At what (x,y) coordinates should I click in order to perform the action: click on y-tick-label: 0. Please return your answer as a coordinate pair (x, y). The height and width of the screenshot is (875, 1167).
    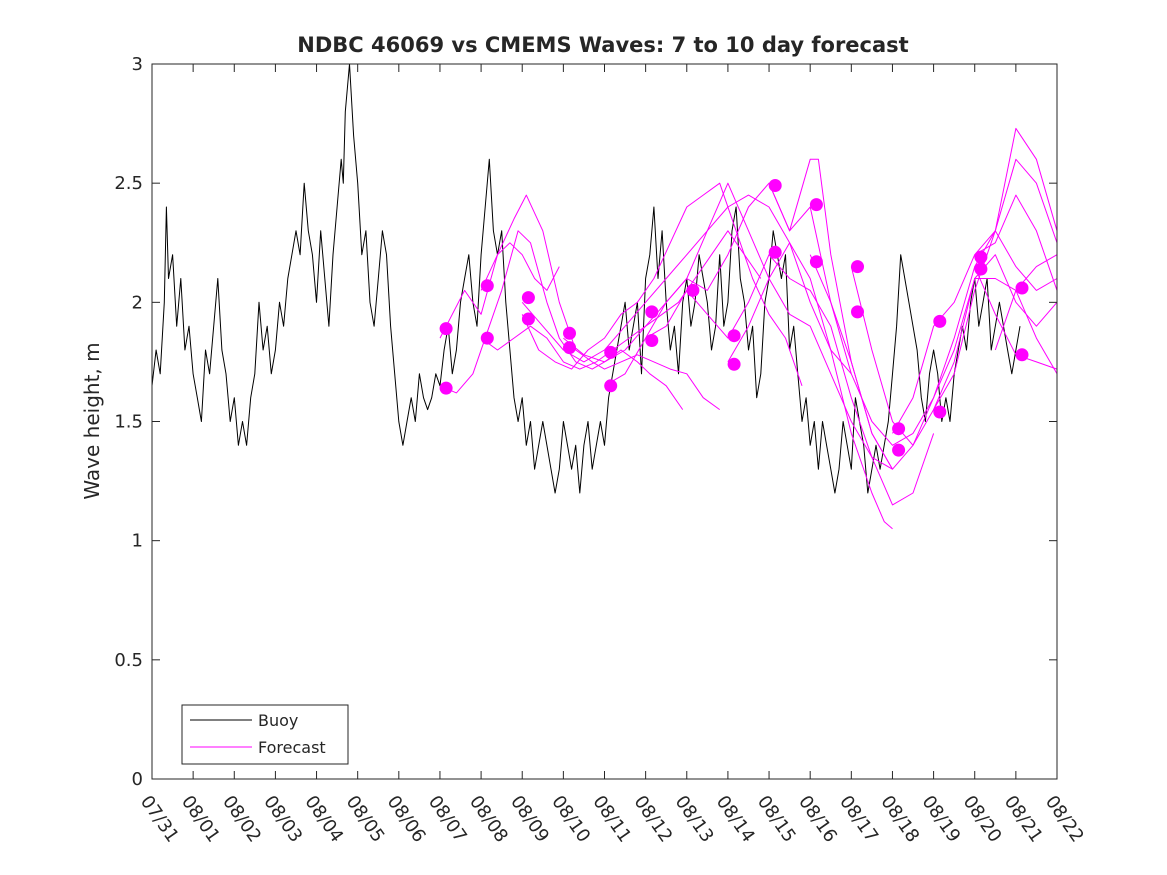
    Looking at the image, I should click on (137, 779).